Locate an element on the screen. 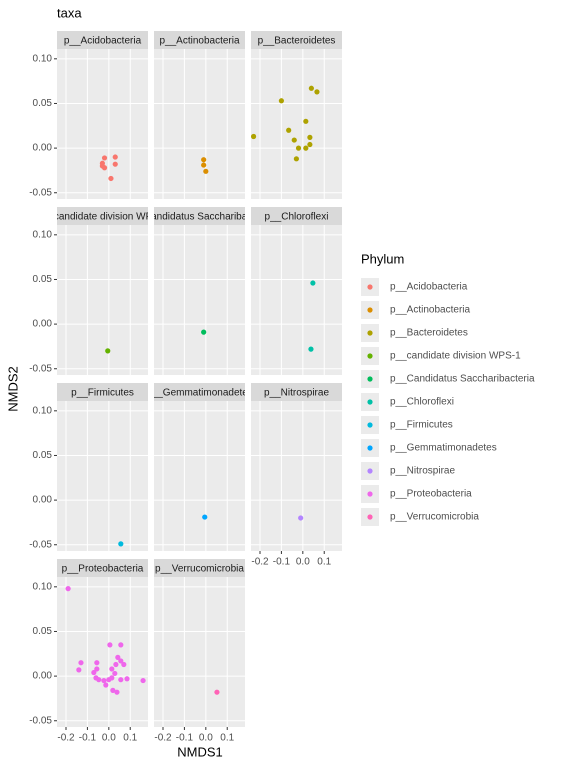 The width and height of the screenshot is (576, 768). strip-label: p__Verrucomicrobia is located at coordinates (199, 569).